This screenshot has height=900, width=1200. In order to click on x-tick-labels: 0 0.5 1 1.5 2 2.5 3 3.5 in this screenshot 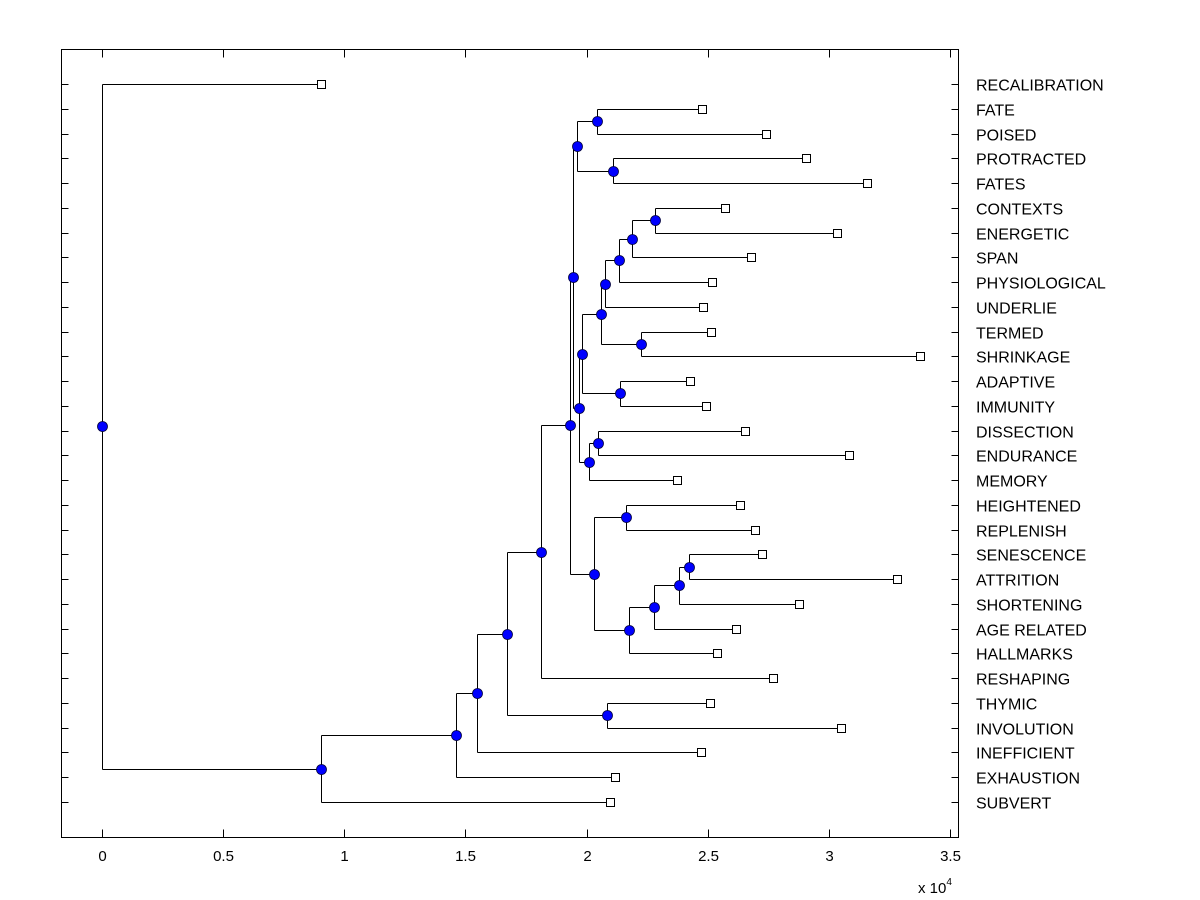, I will do `click(529, 856)`.